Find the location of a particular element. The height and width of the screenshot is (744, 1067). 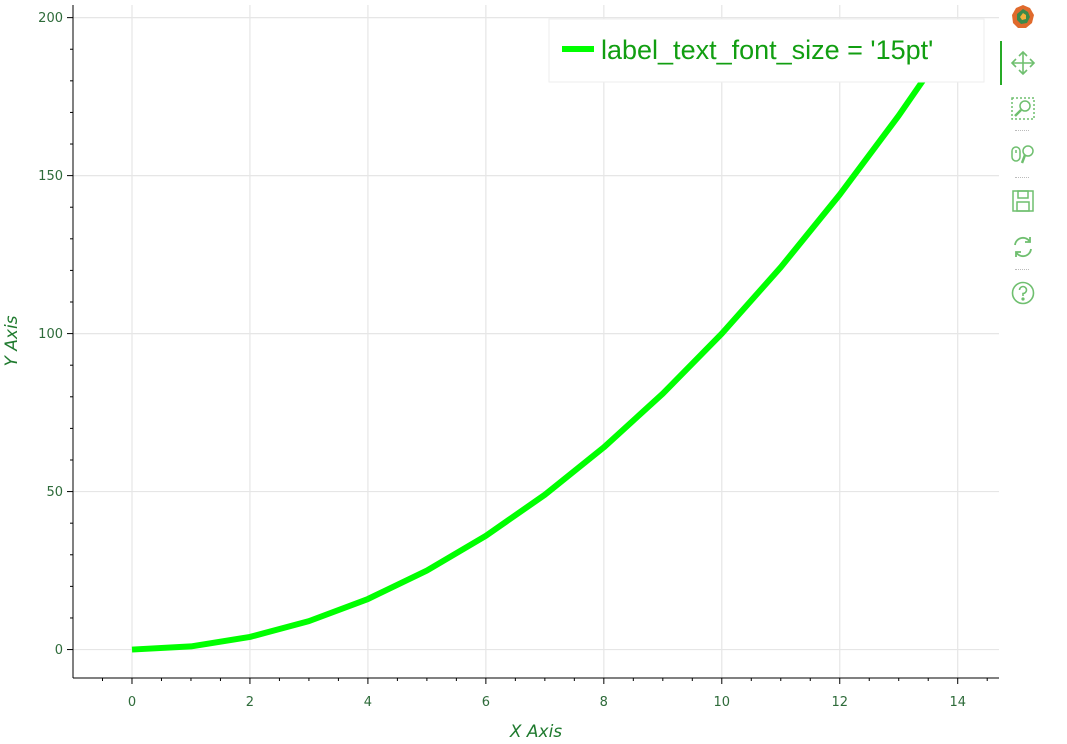

help-icon is located at coordinates (1023, 293).